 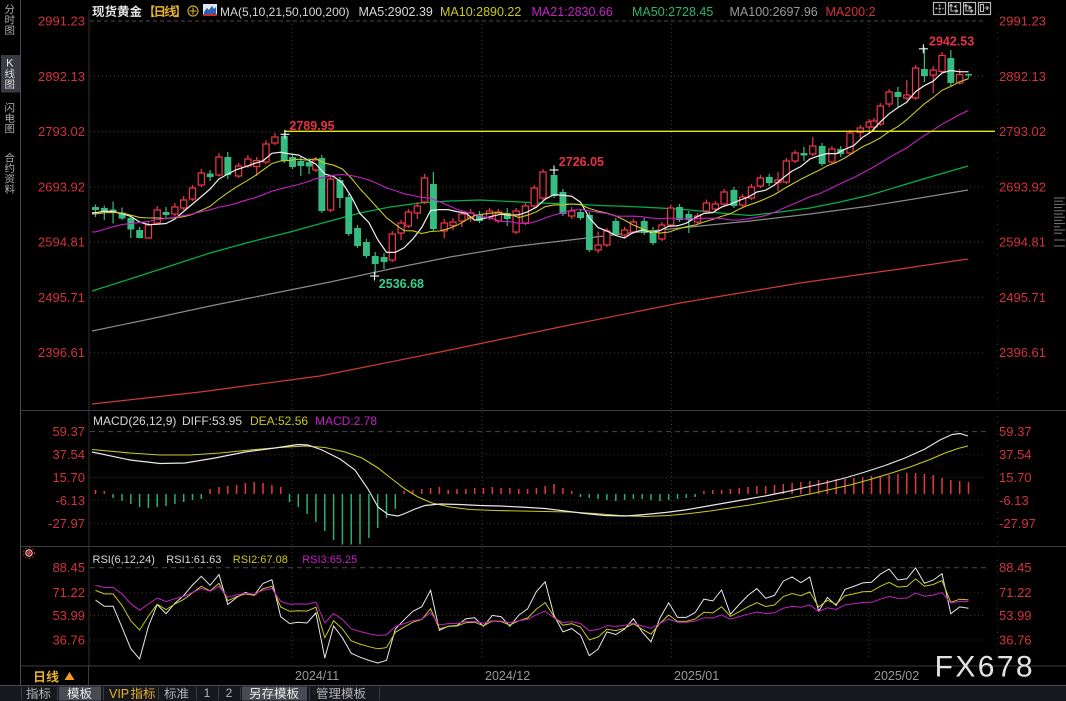 I want to click on svg-text: 2942.53, so click(x=951, y=42).